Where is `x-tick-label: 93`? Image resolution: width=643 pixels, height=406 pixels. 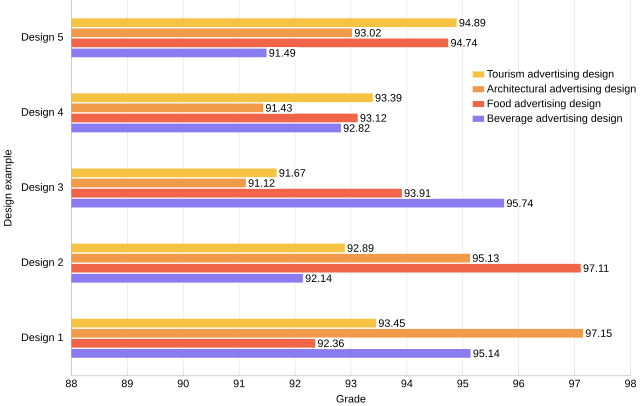
x-tick-label: 93 is located at coordinates (350, 384).